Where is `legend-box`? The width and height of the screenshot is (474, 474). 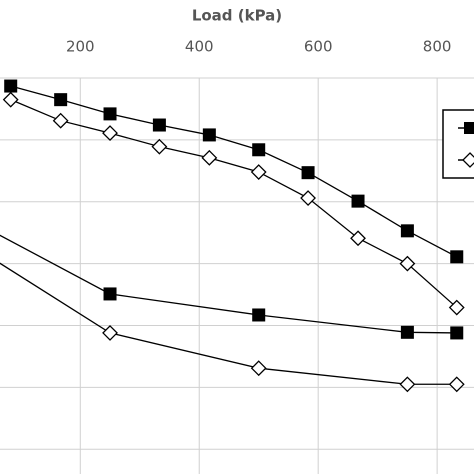
legend-box is located at coordinates (458, 144).